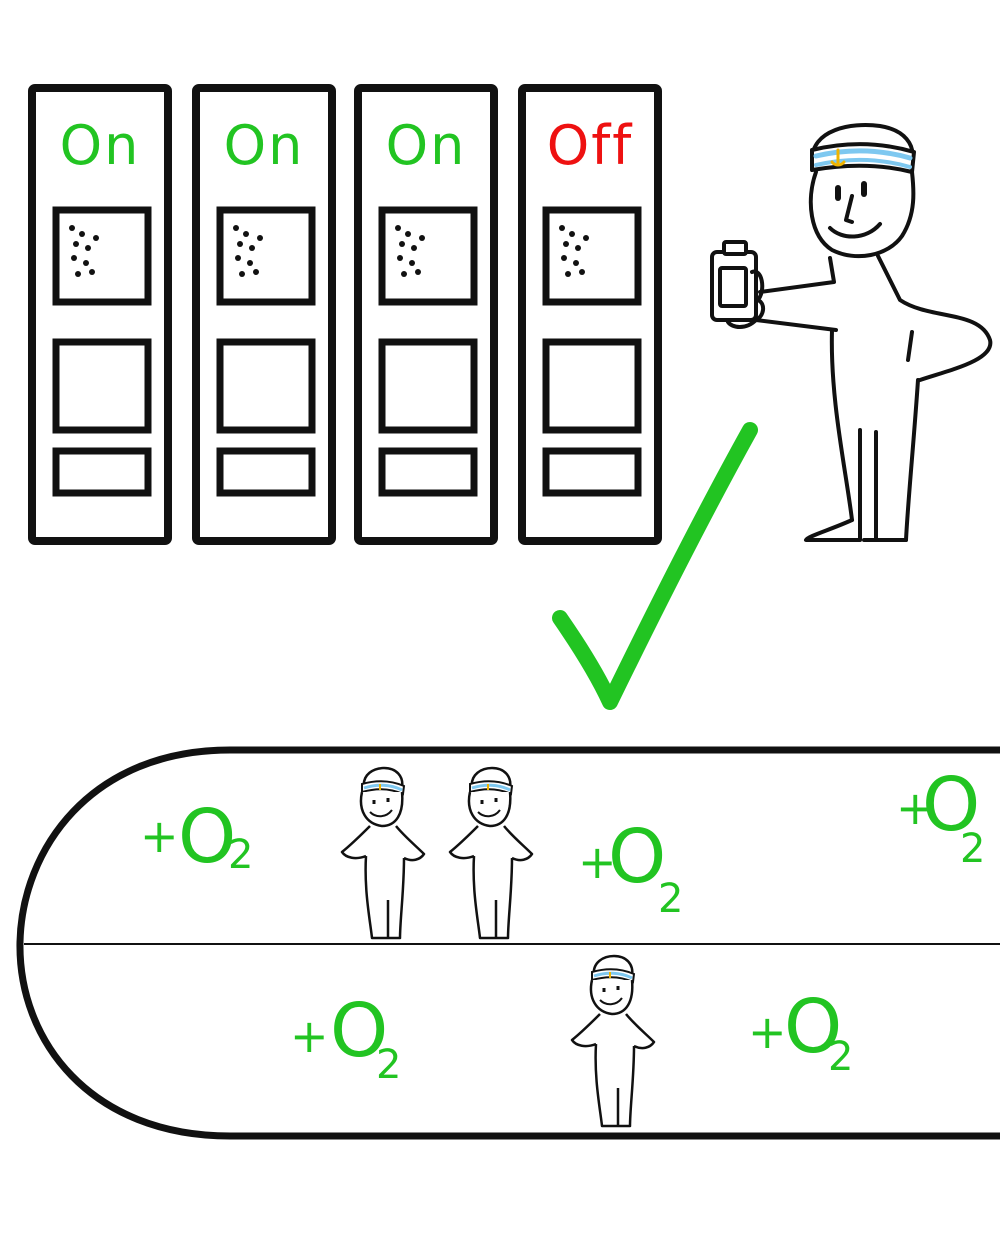 Image resolution: width=1000 pixels, height=1250 pixels. I want to click on smile, so click(855, 230).